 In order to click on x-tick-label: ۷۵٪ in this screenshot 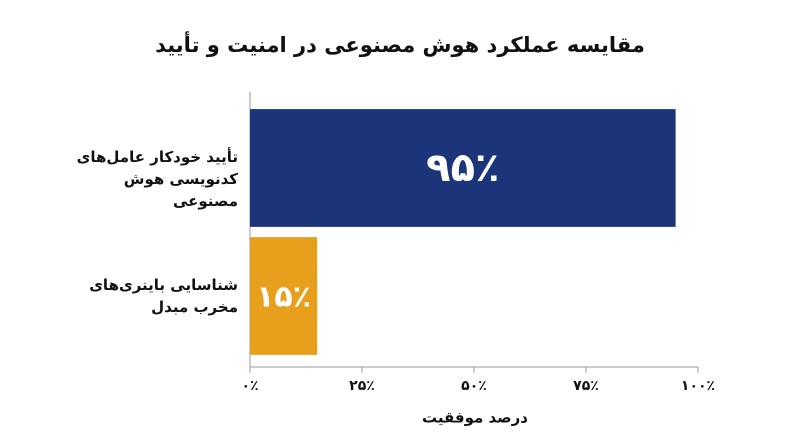, I will do `click(586, 386)`.